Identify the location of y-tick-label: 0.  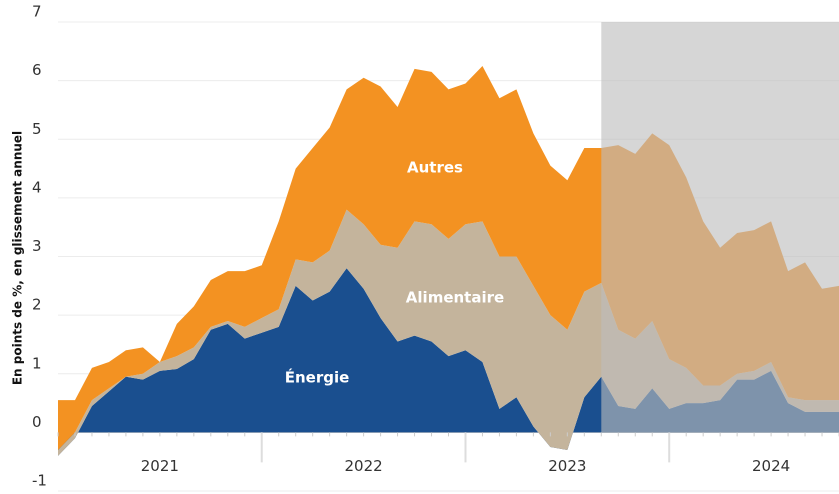
(37, 422).